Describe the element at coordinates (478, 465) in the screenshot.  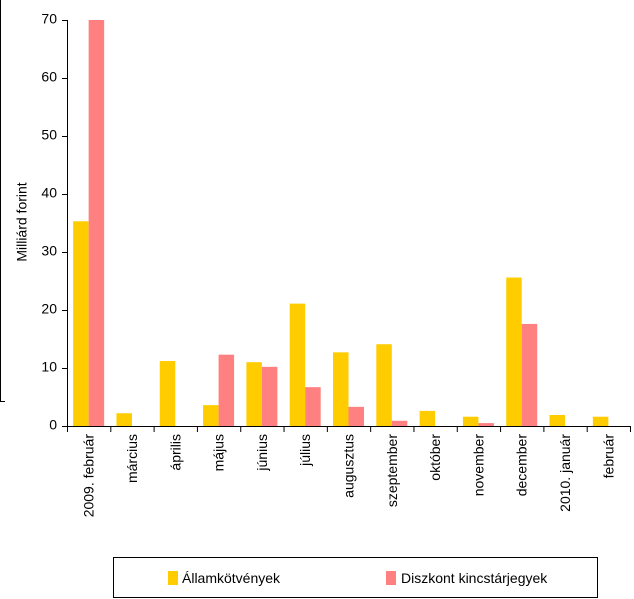
I see `x-tick-label: november` at that location.